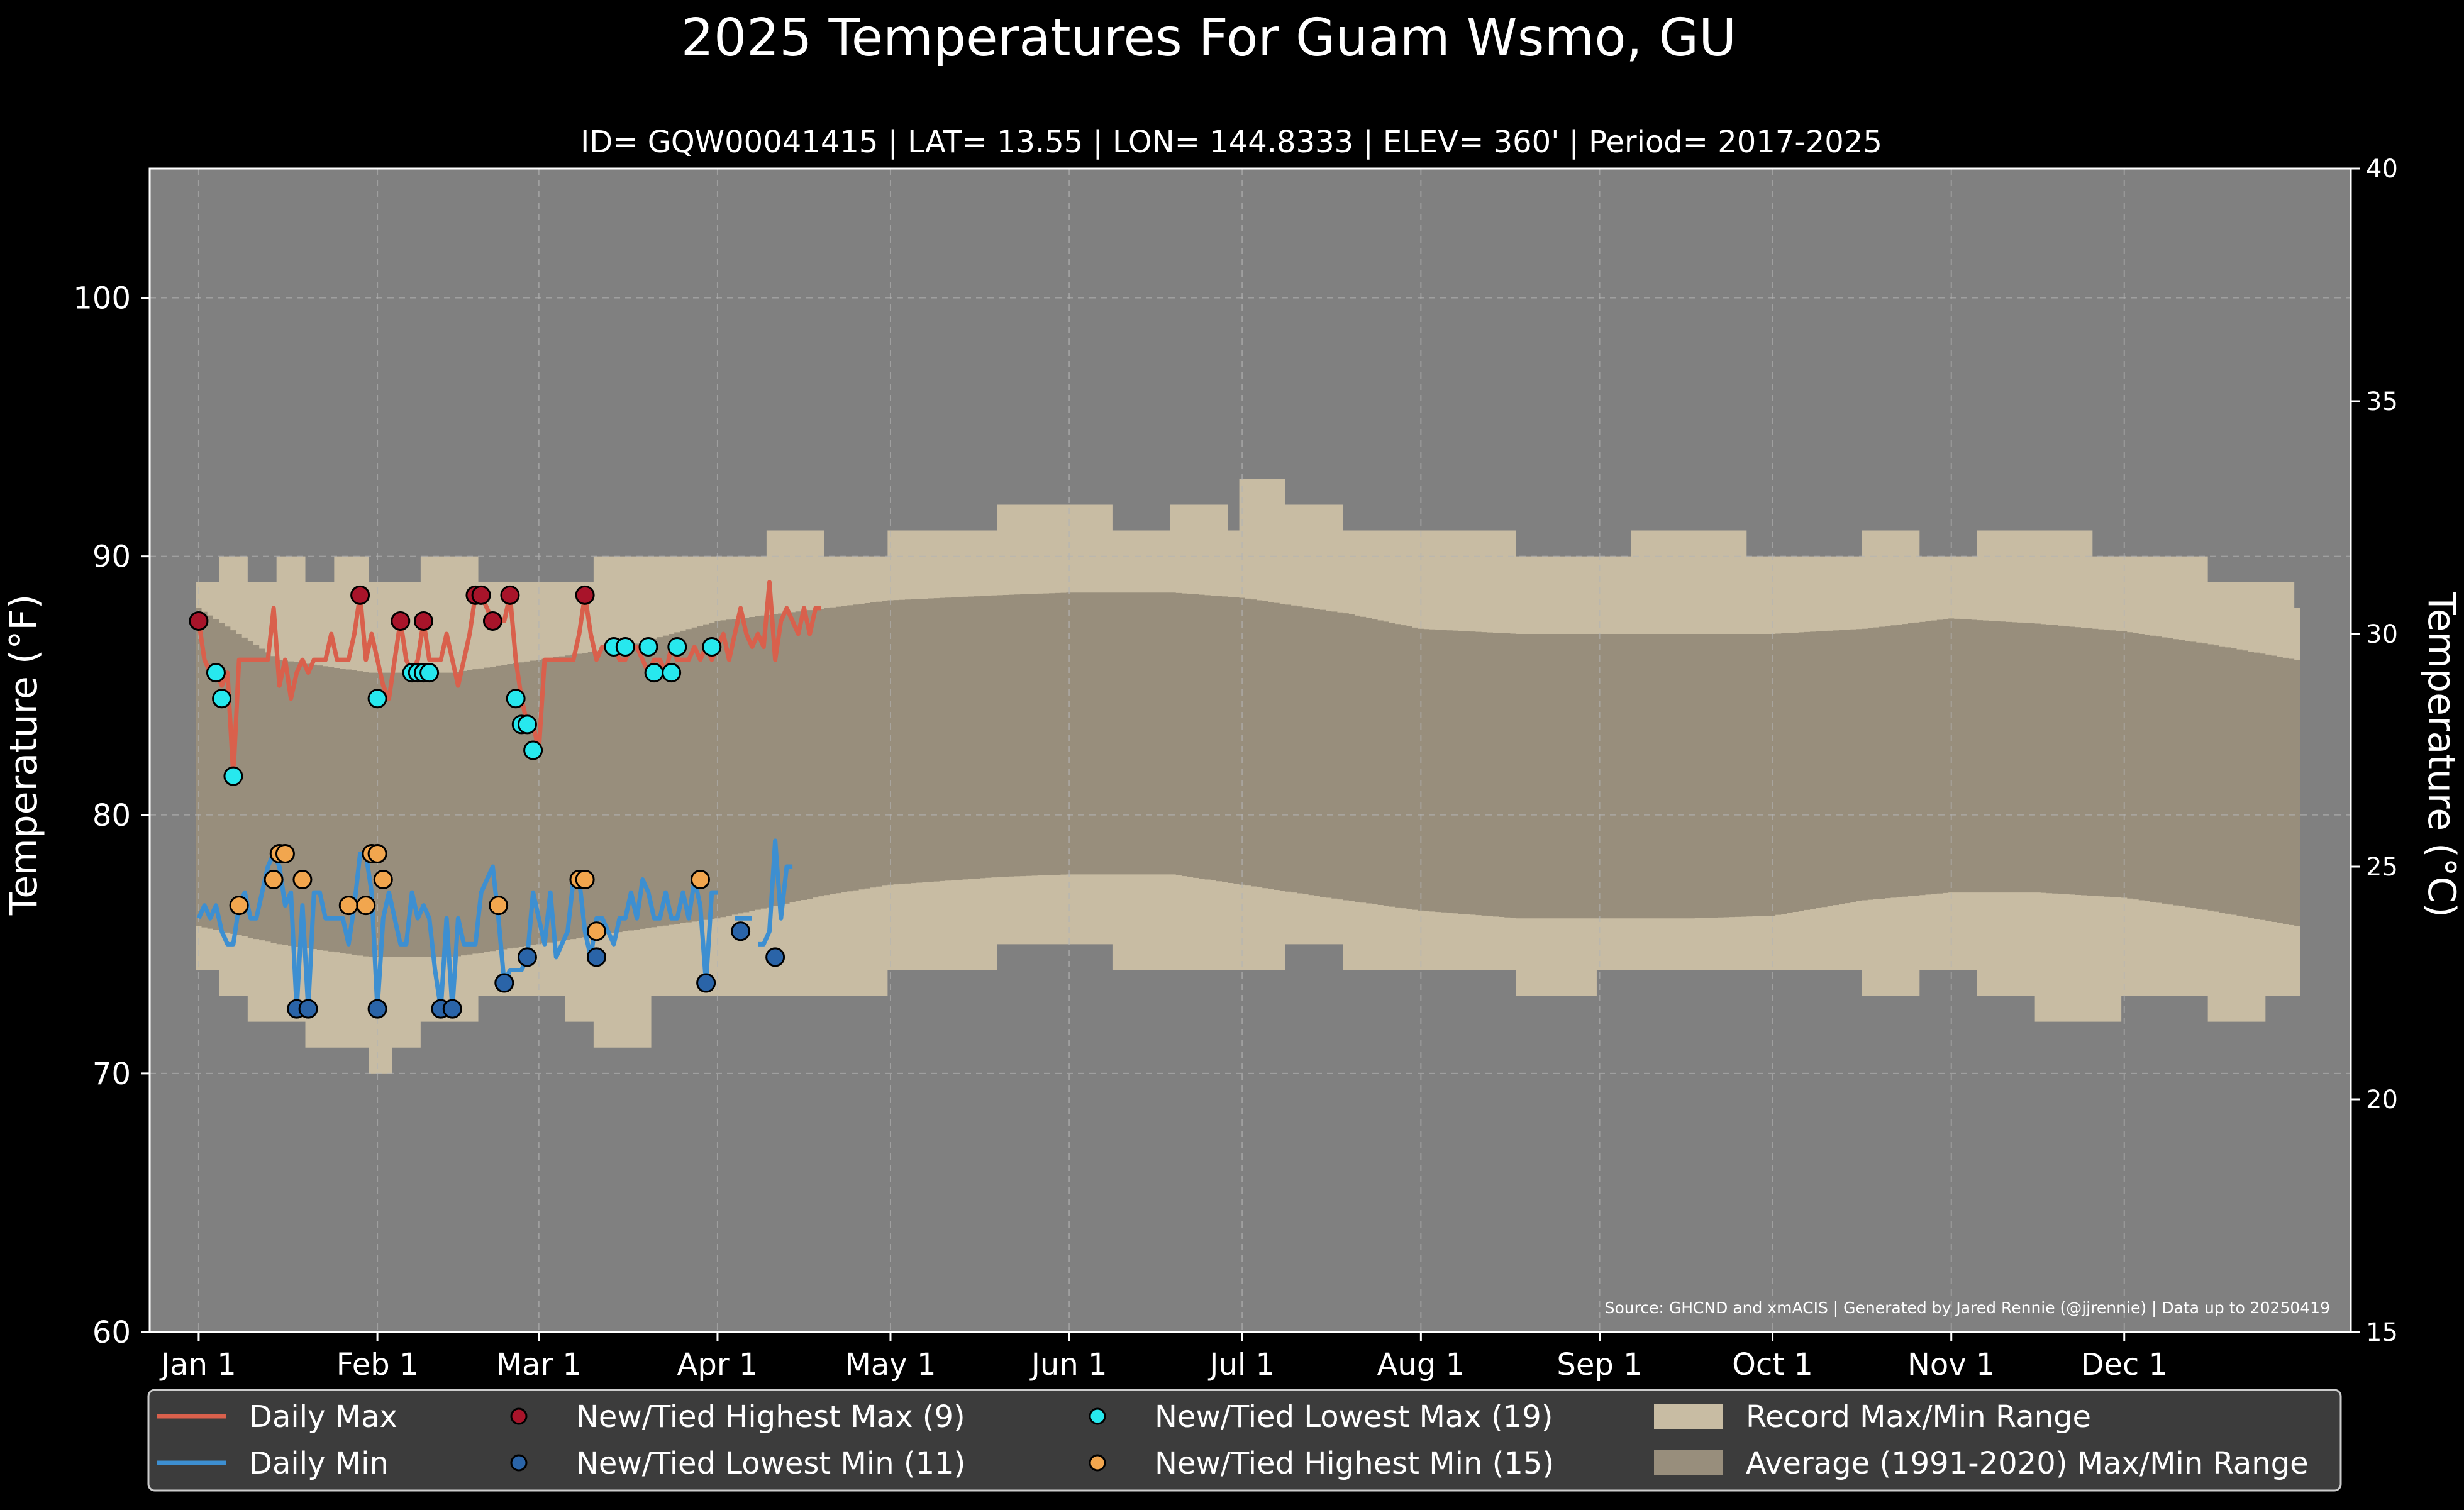 This screenshot has height=1510, width=2464. What do you see at coordinates (102, 298) in the screenshot?
I see `y-tick-label-left: 100` at bounding box center [102, 298].